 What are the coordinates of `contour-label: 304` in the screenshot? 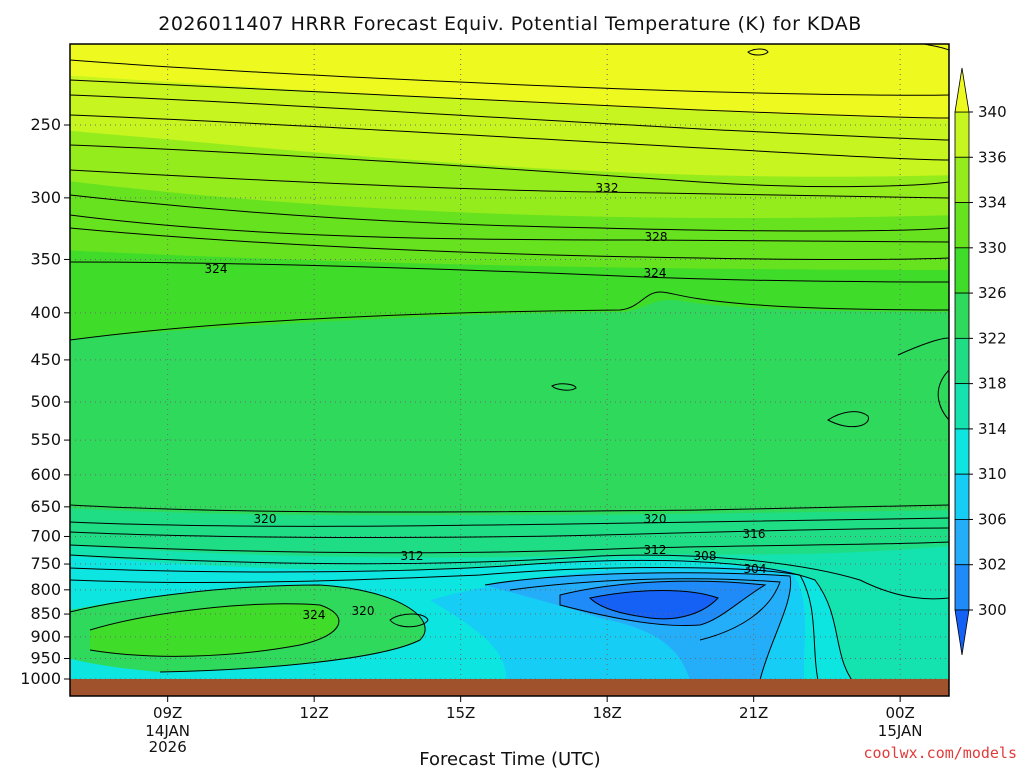 It's located at (755, 569).